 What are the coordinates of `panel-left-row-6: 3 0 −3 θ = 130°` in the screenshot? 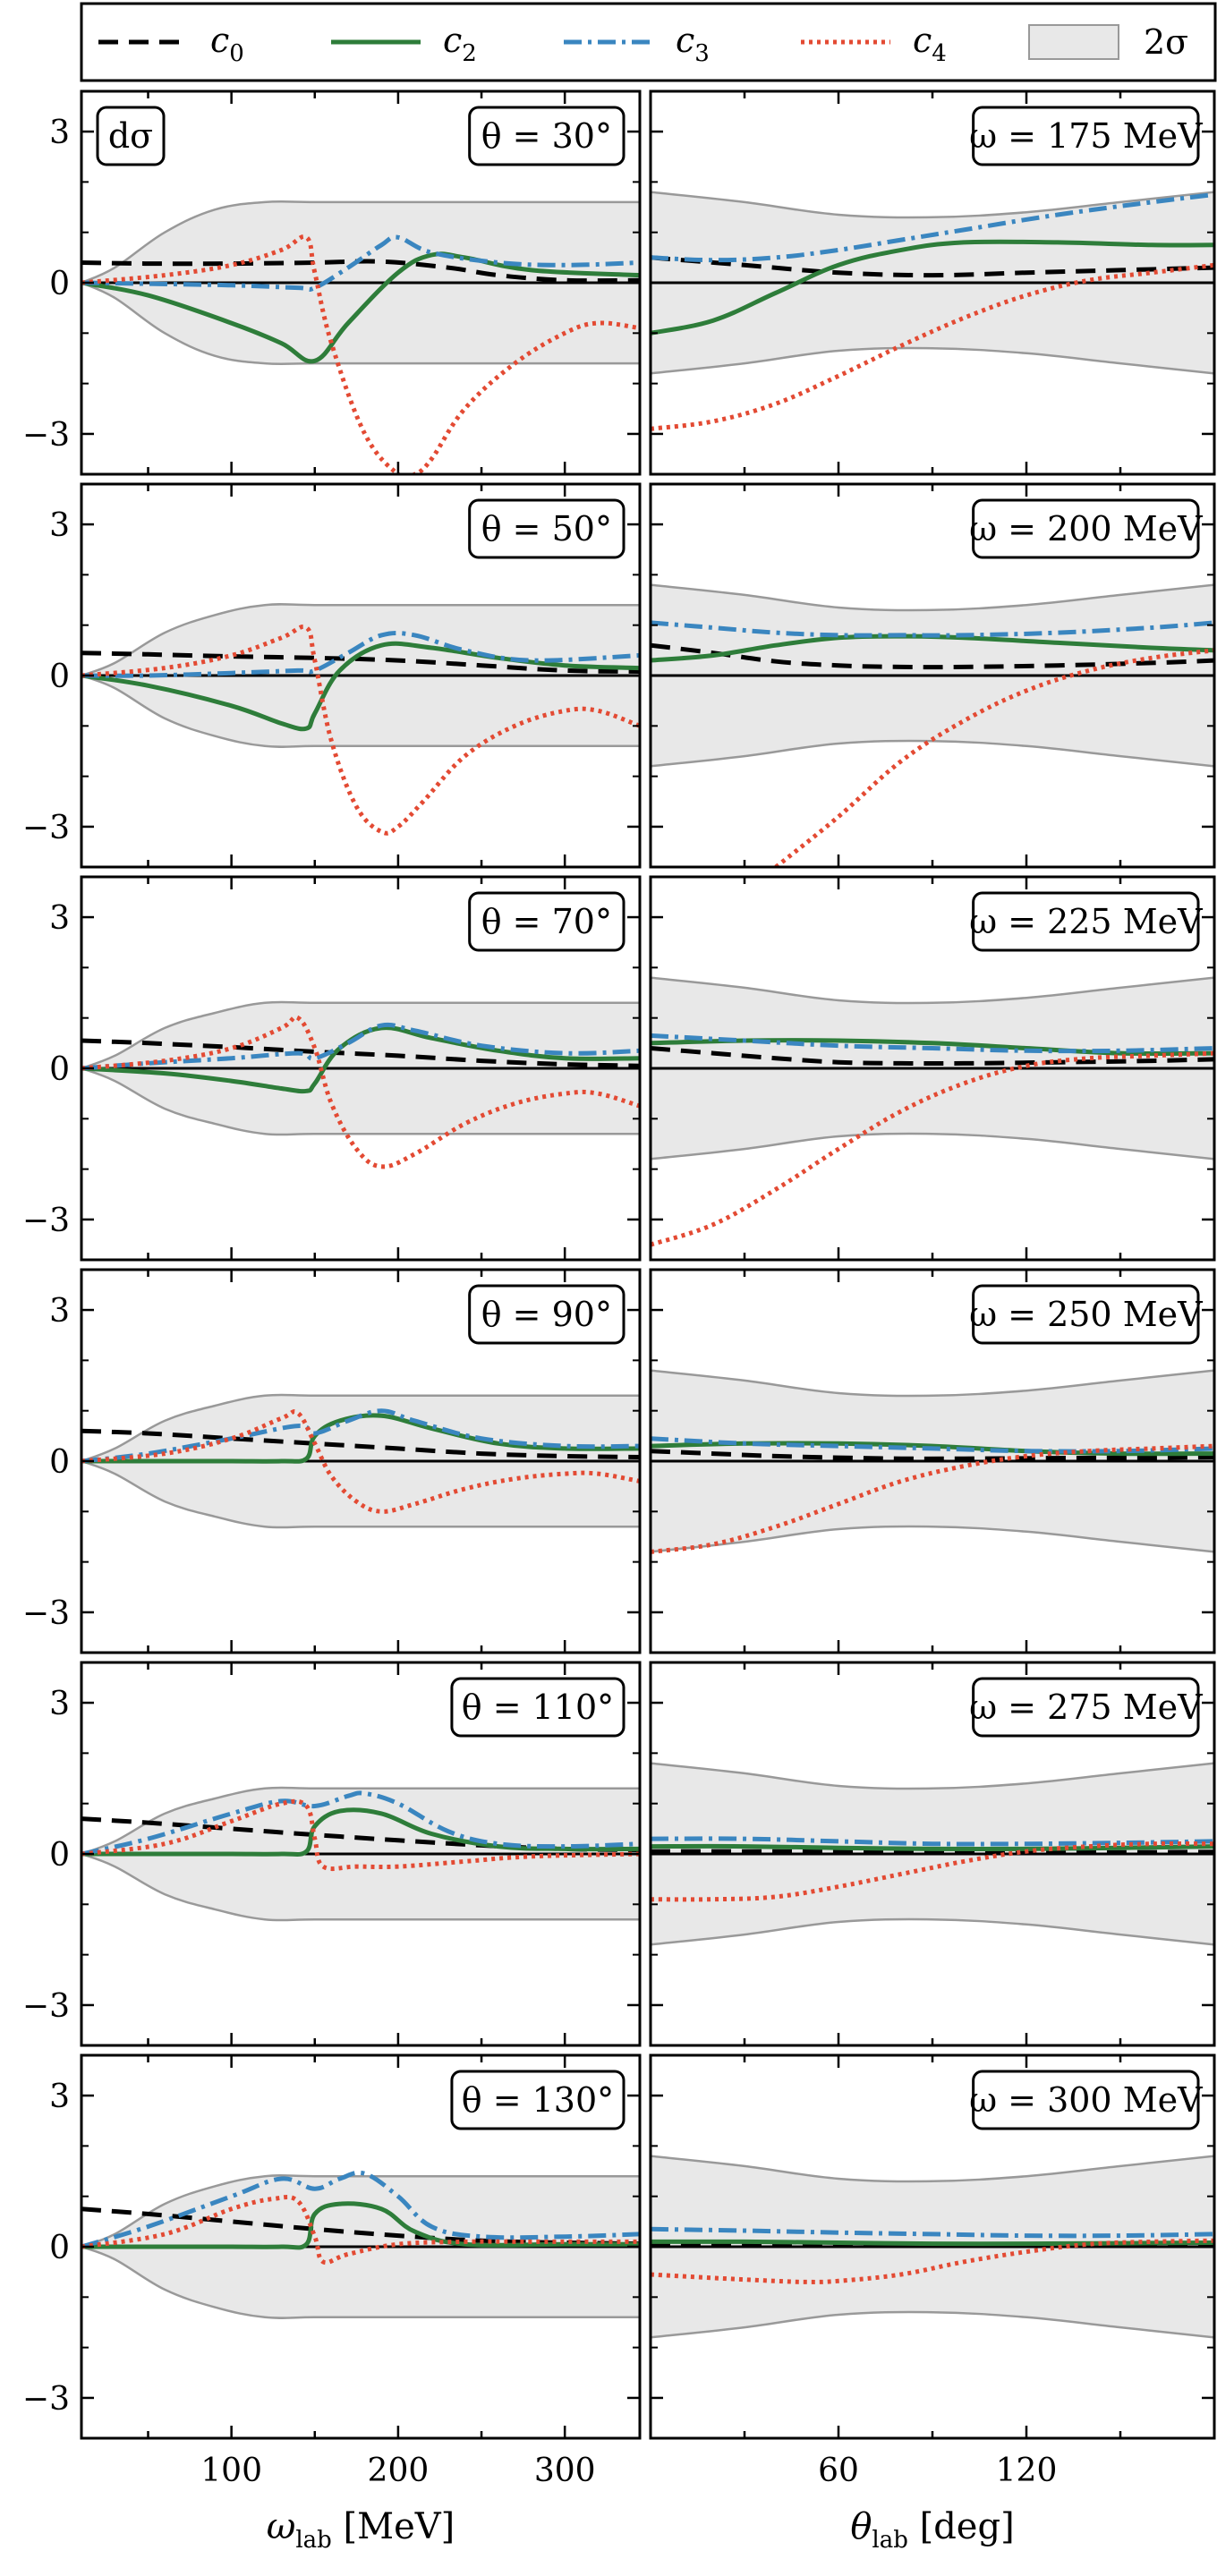 It's located at (332, 2246).